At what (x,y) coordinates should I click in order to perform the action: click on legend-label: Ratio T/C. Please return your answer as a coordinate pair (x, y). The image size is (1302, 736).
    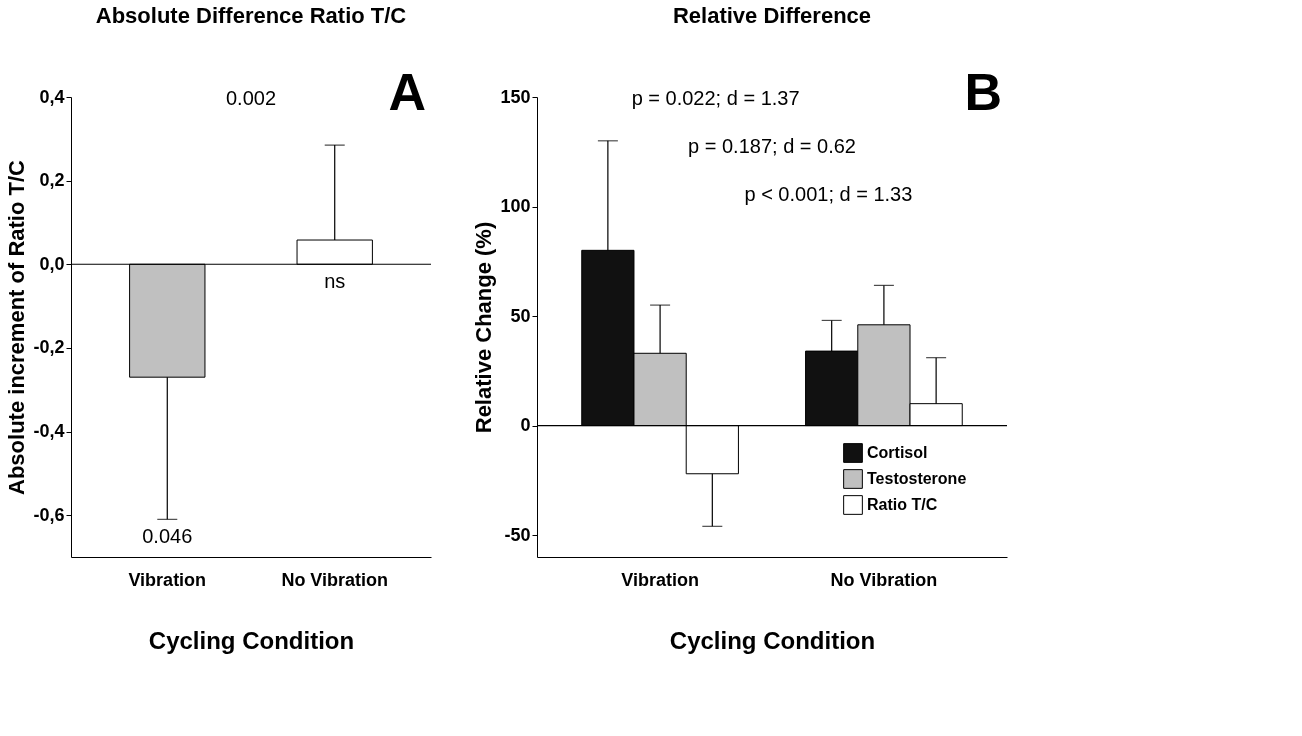
    Looking at the image, I should click on (902, 504).